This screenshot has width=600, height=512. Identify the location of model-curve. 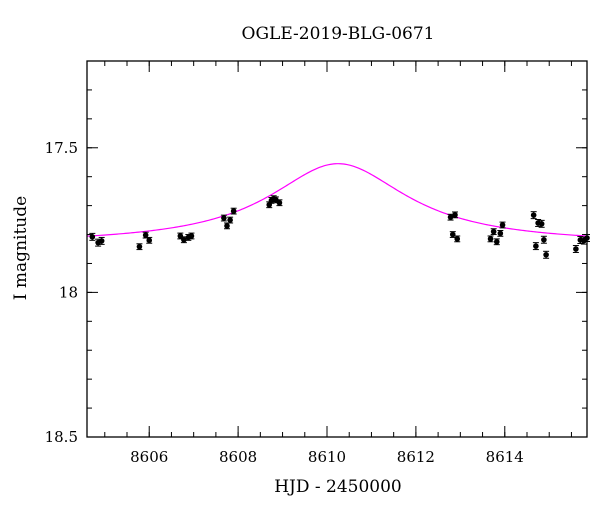
(337, 200).